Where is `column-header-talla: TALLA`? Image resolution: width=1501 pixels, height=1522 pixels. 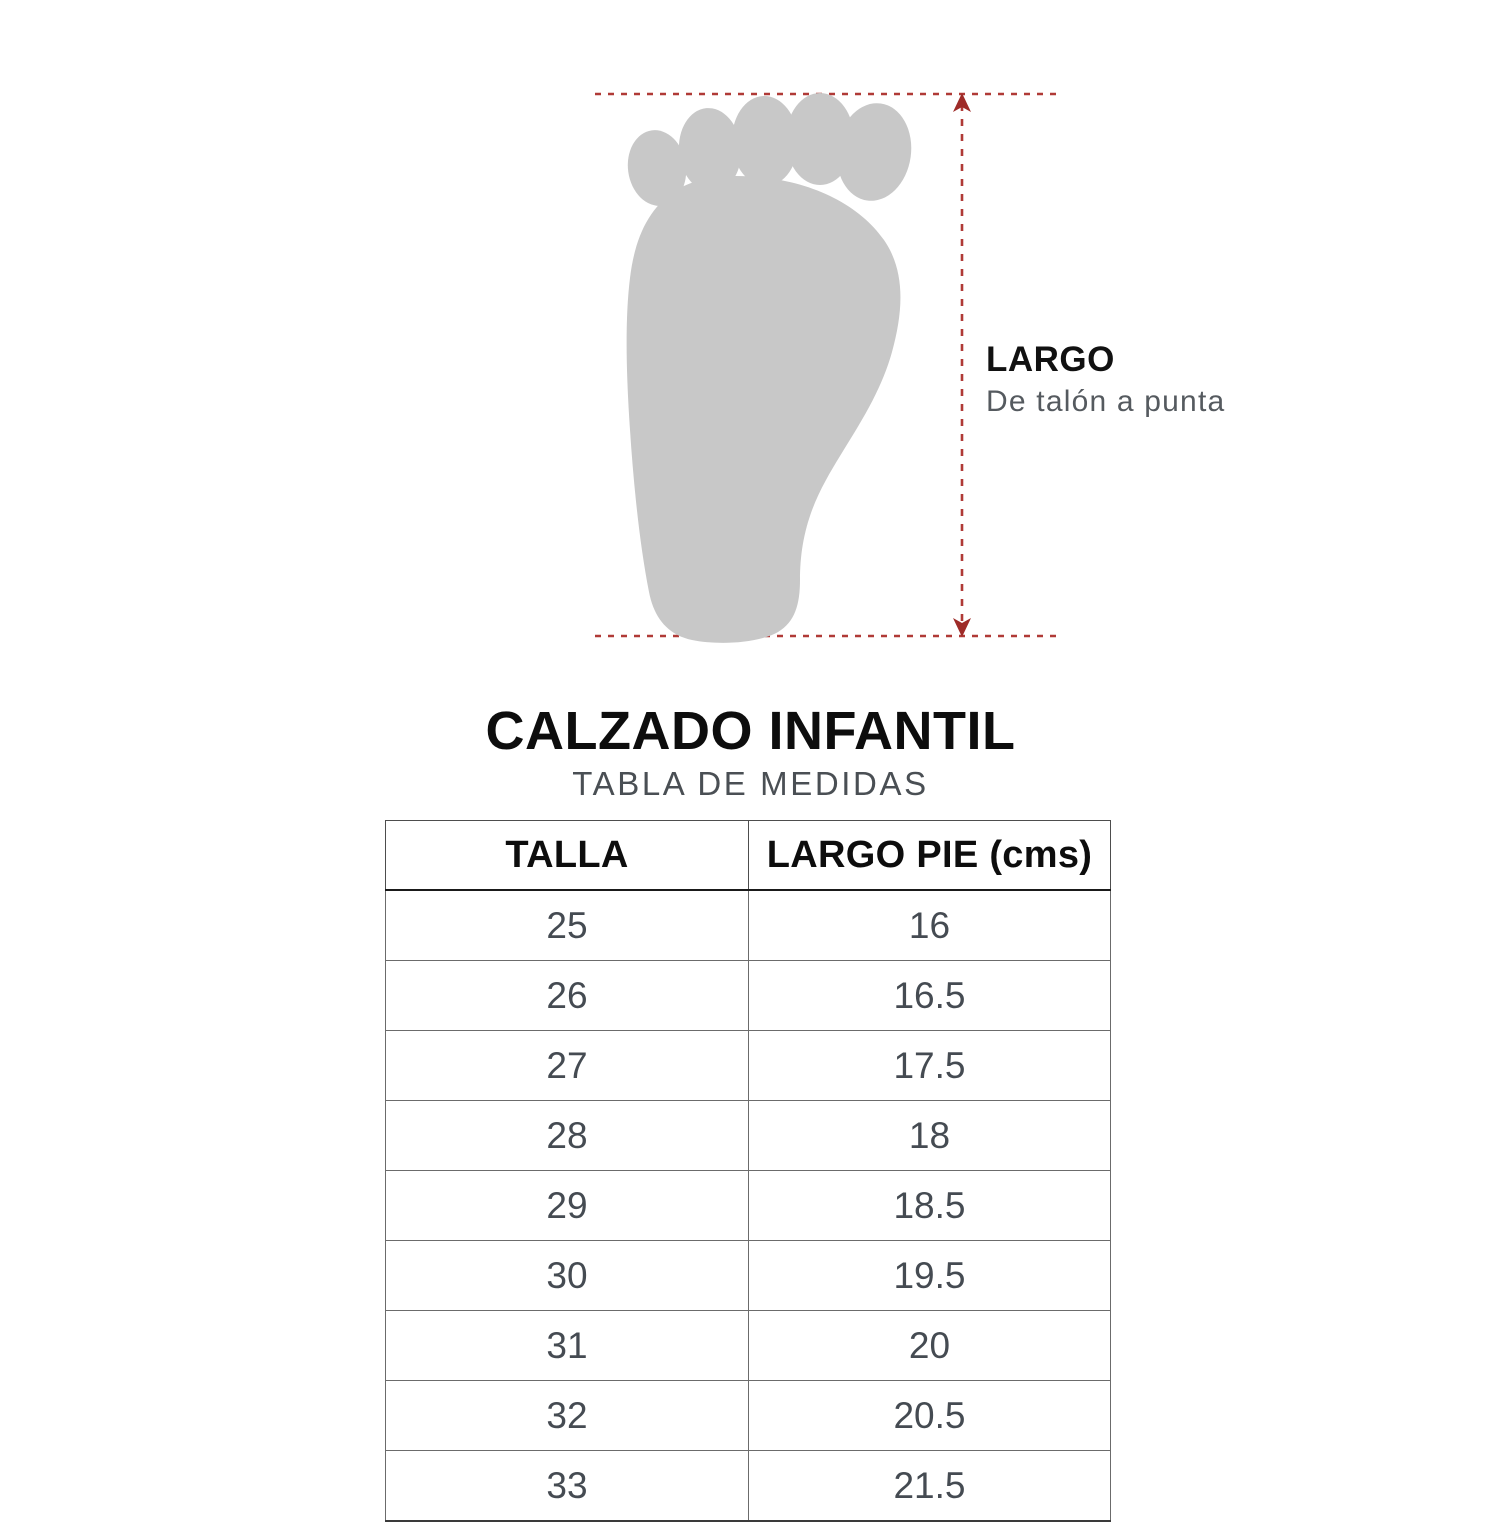 column-header-talla: TALLA is located at coordinates (567, 855).